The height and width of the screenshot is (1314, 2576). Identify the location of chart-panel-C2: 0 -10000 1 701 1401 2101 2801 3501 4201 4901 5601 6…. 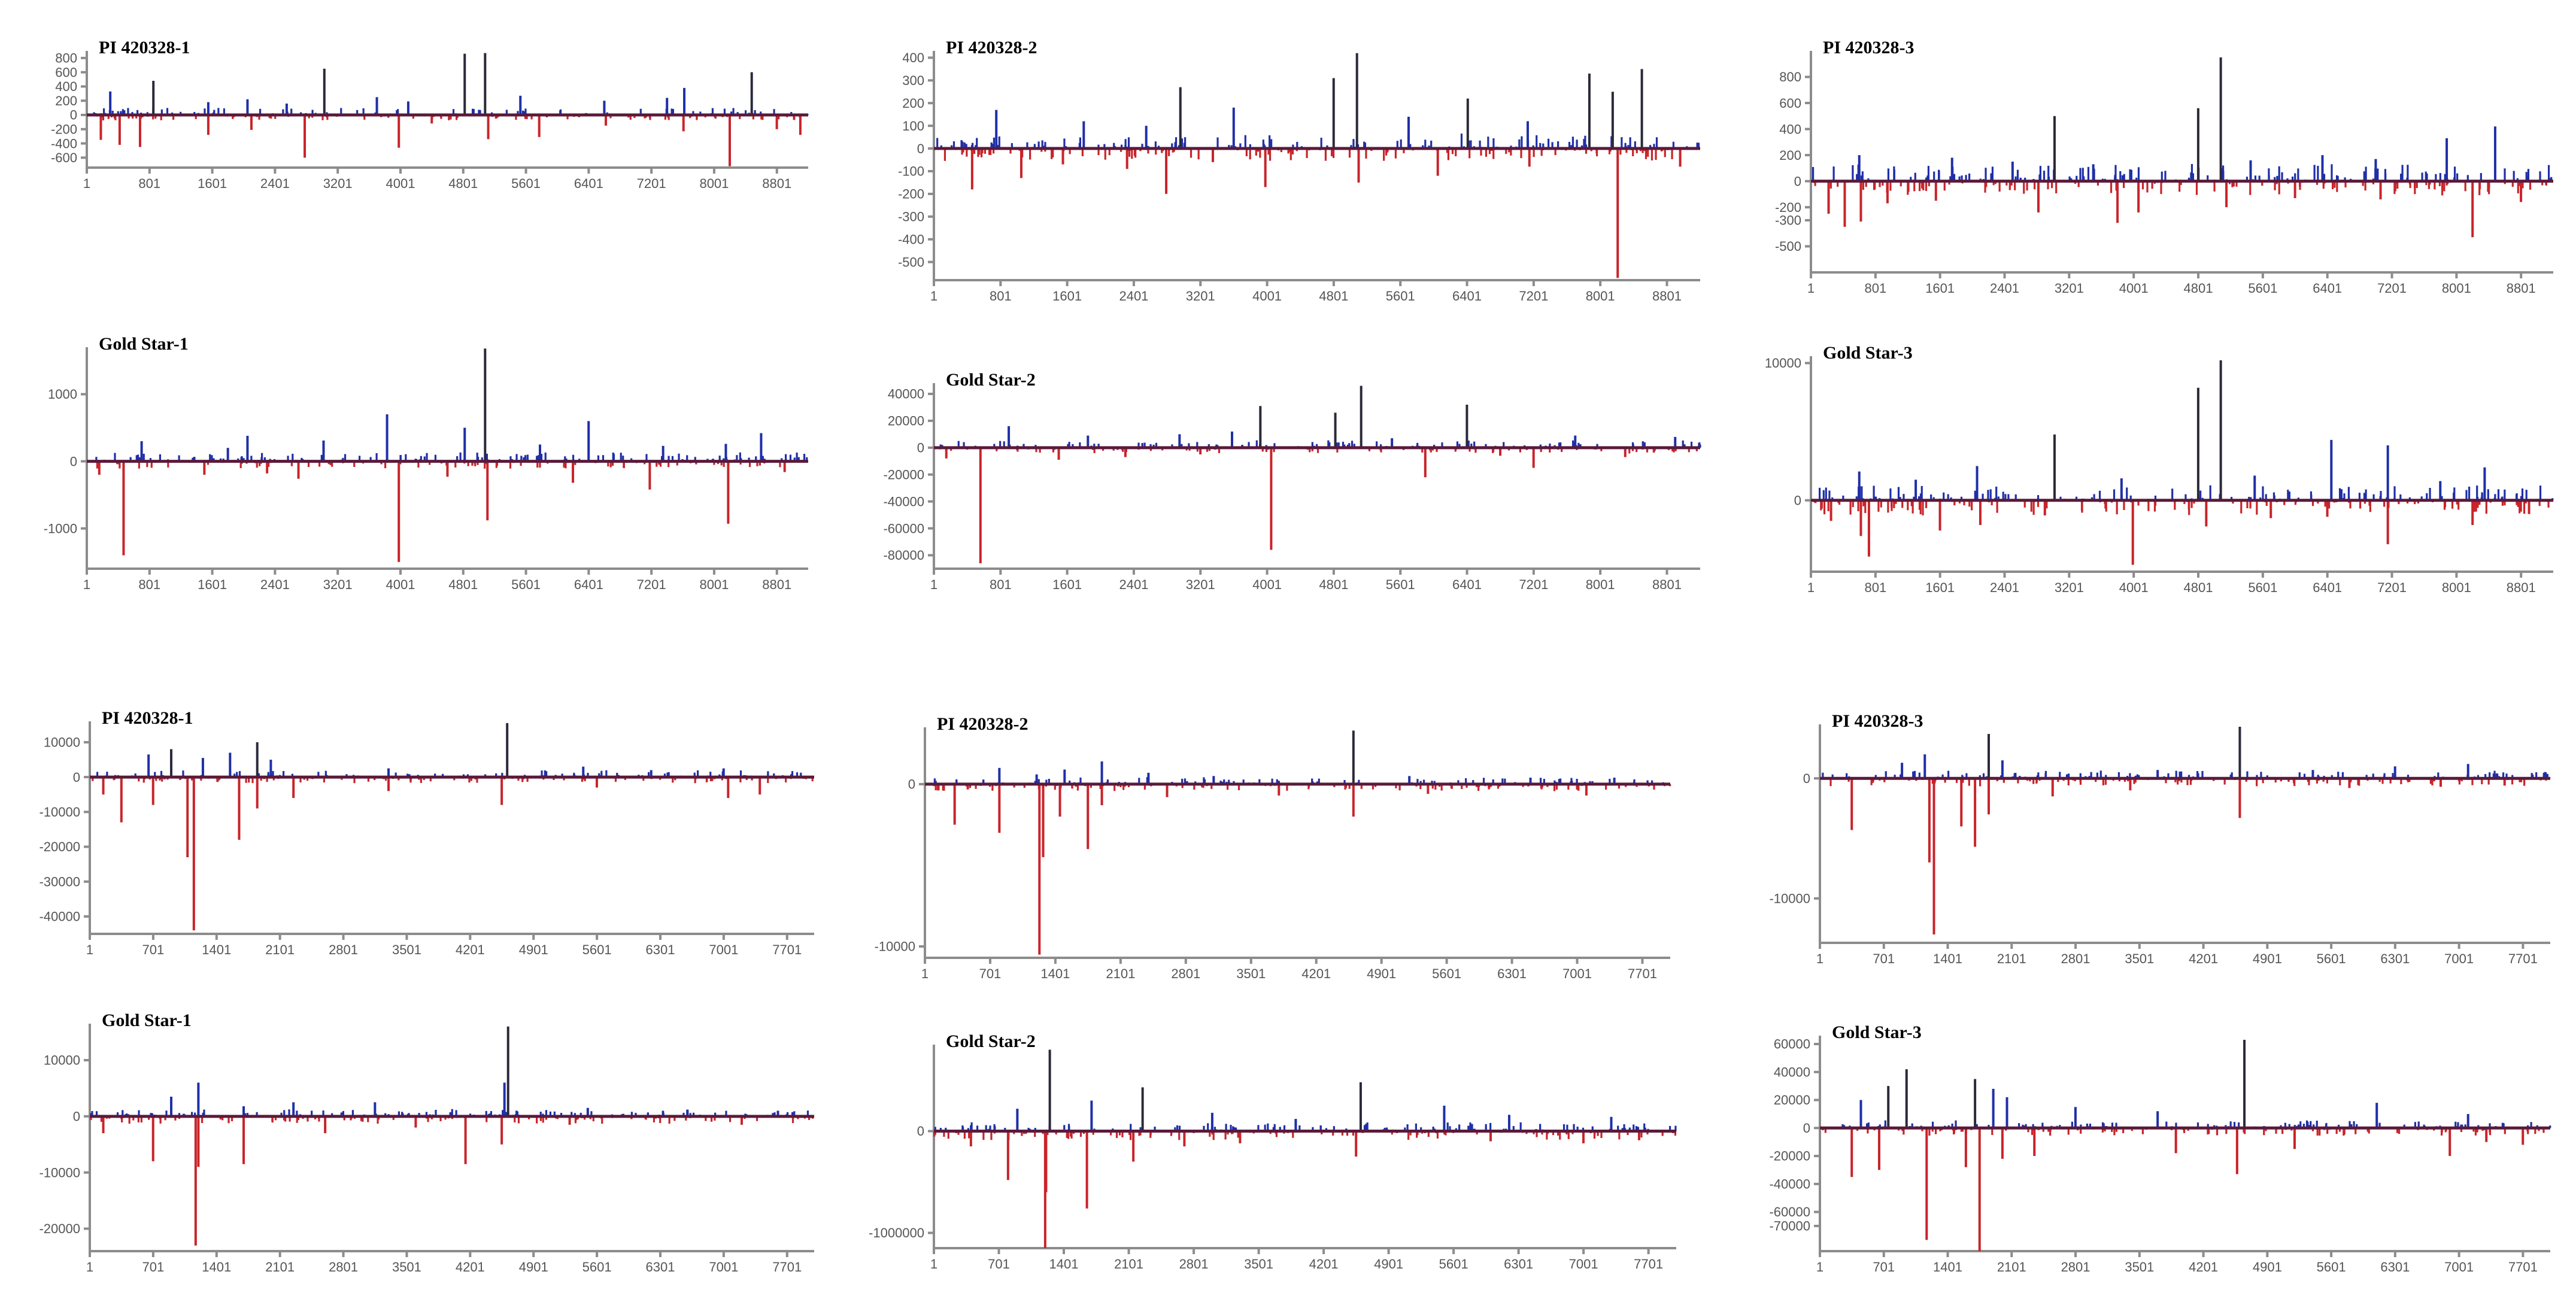
(1272, 847).